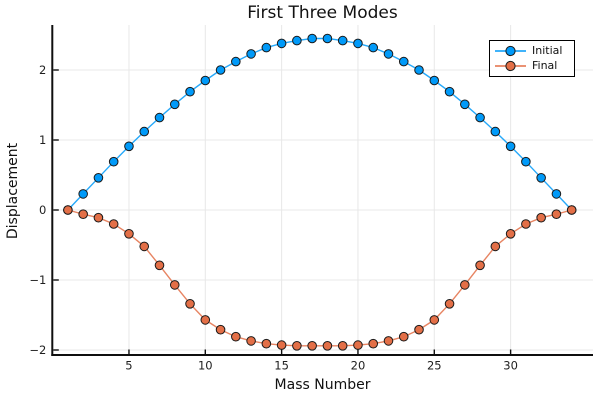 This screenshot has width=600, height=400. I want to click on y-tick-label: 1, so click(42, 140).